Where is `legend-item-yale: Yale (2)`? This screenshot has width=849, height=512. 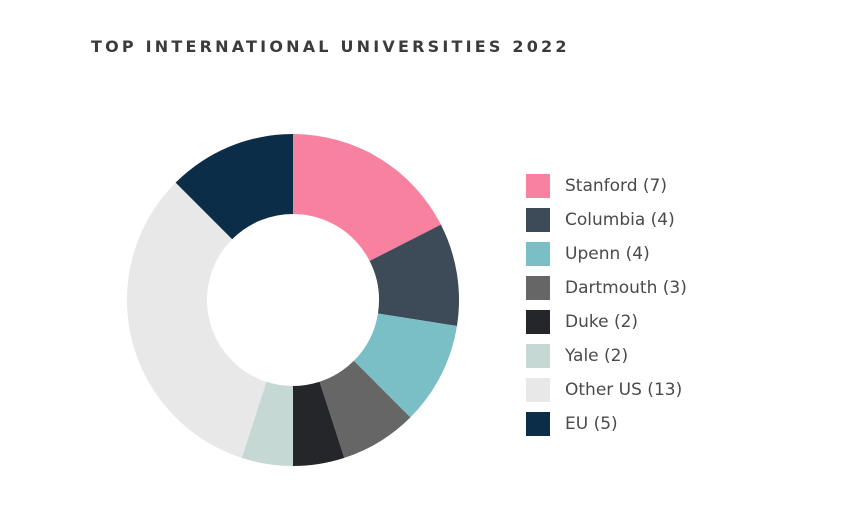 legend-item-yale: Yale (2) is located at coordinates (606, 356).